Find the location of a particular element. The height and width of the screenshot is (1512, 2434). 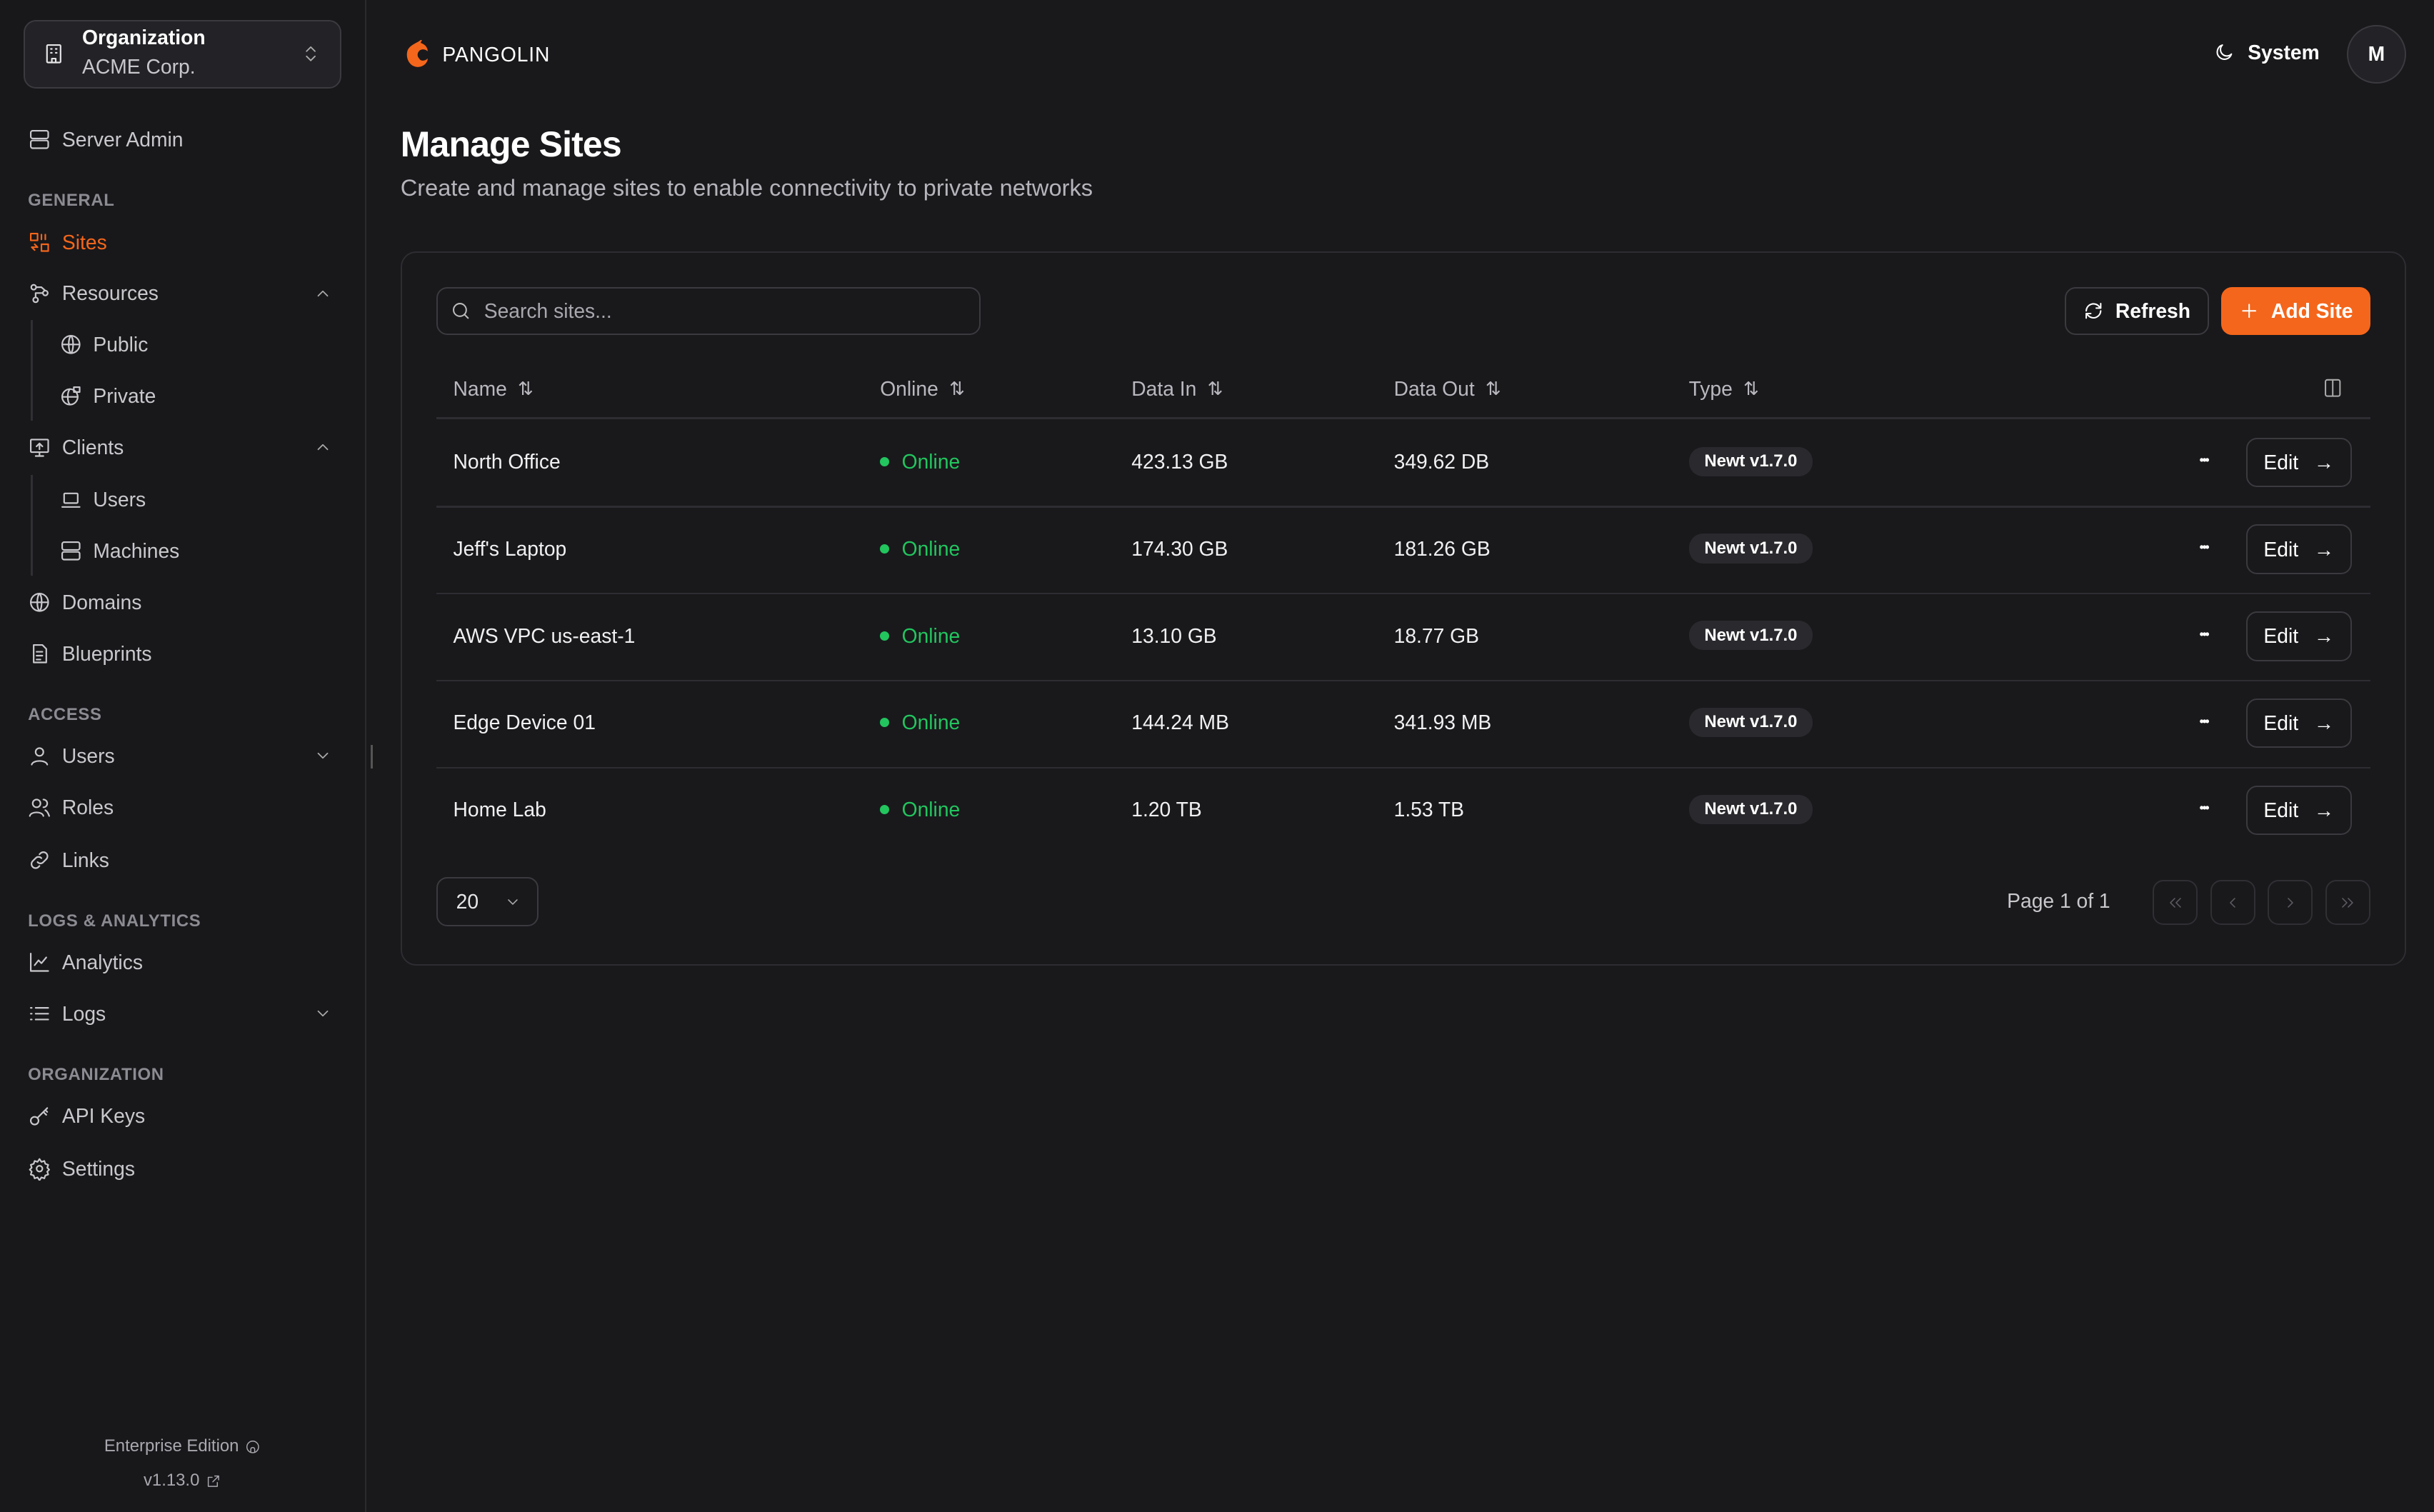

column-label: Type is located at coordinates (1710, 388).